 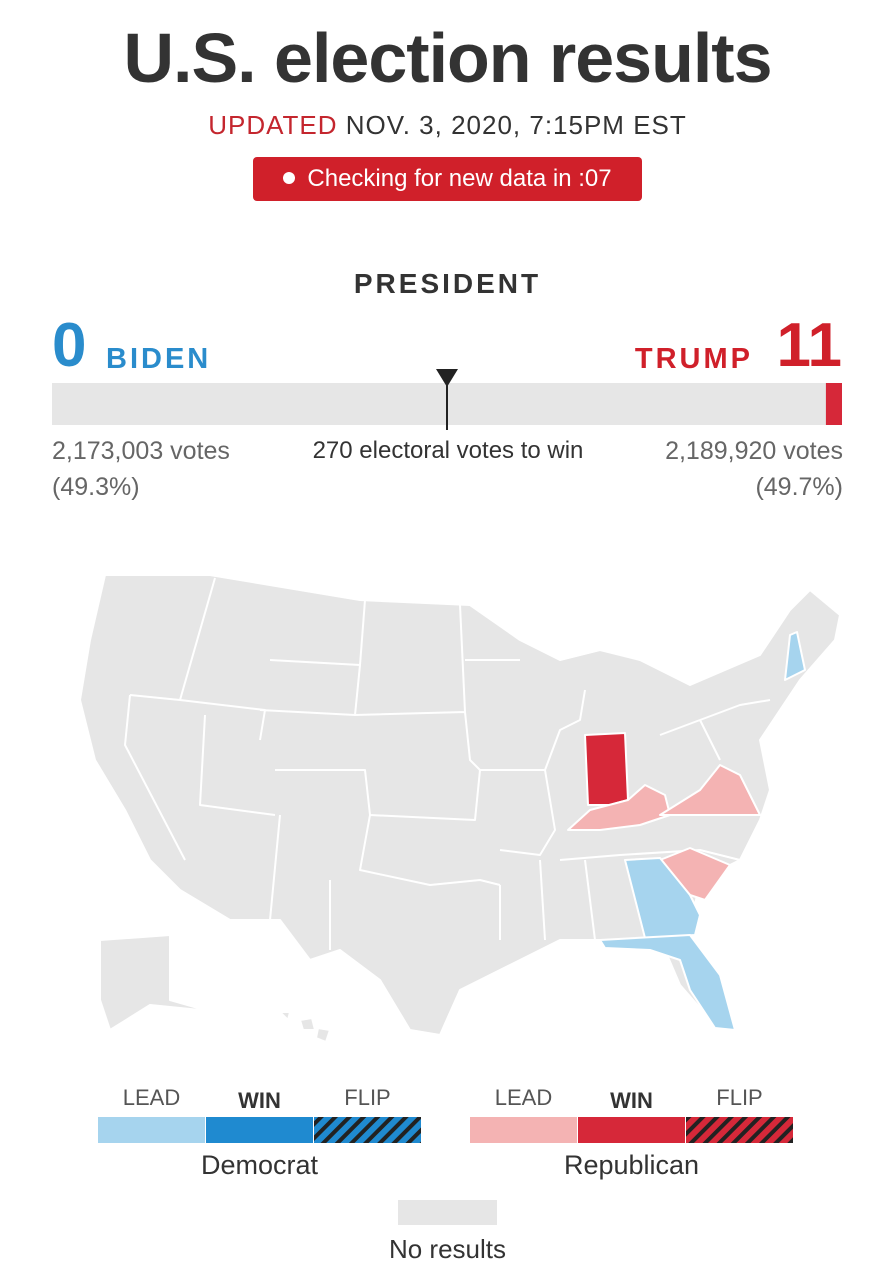 What do you see at coordinates (141, 451) in the screenshot?
I see `vote-count: 2,173,003 votes` at bounding box center [141, 451].